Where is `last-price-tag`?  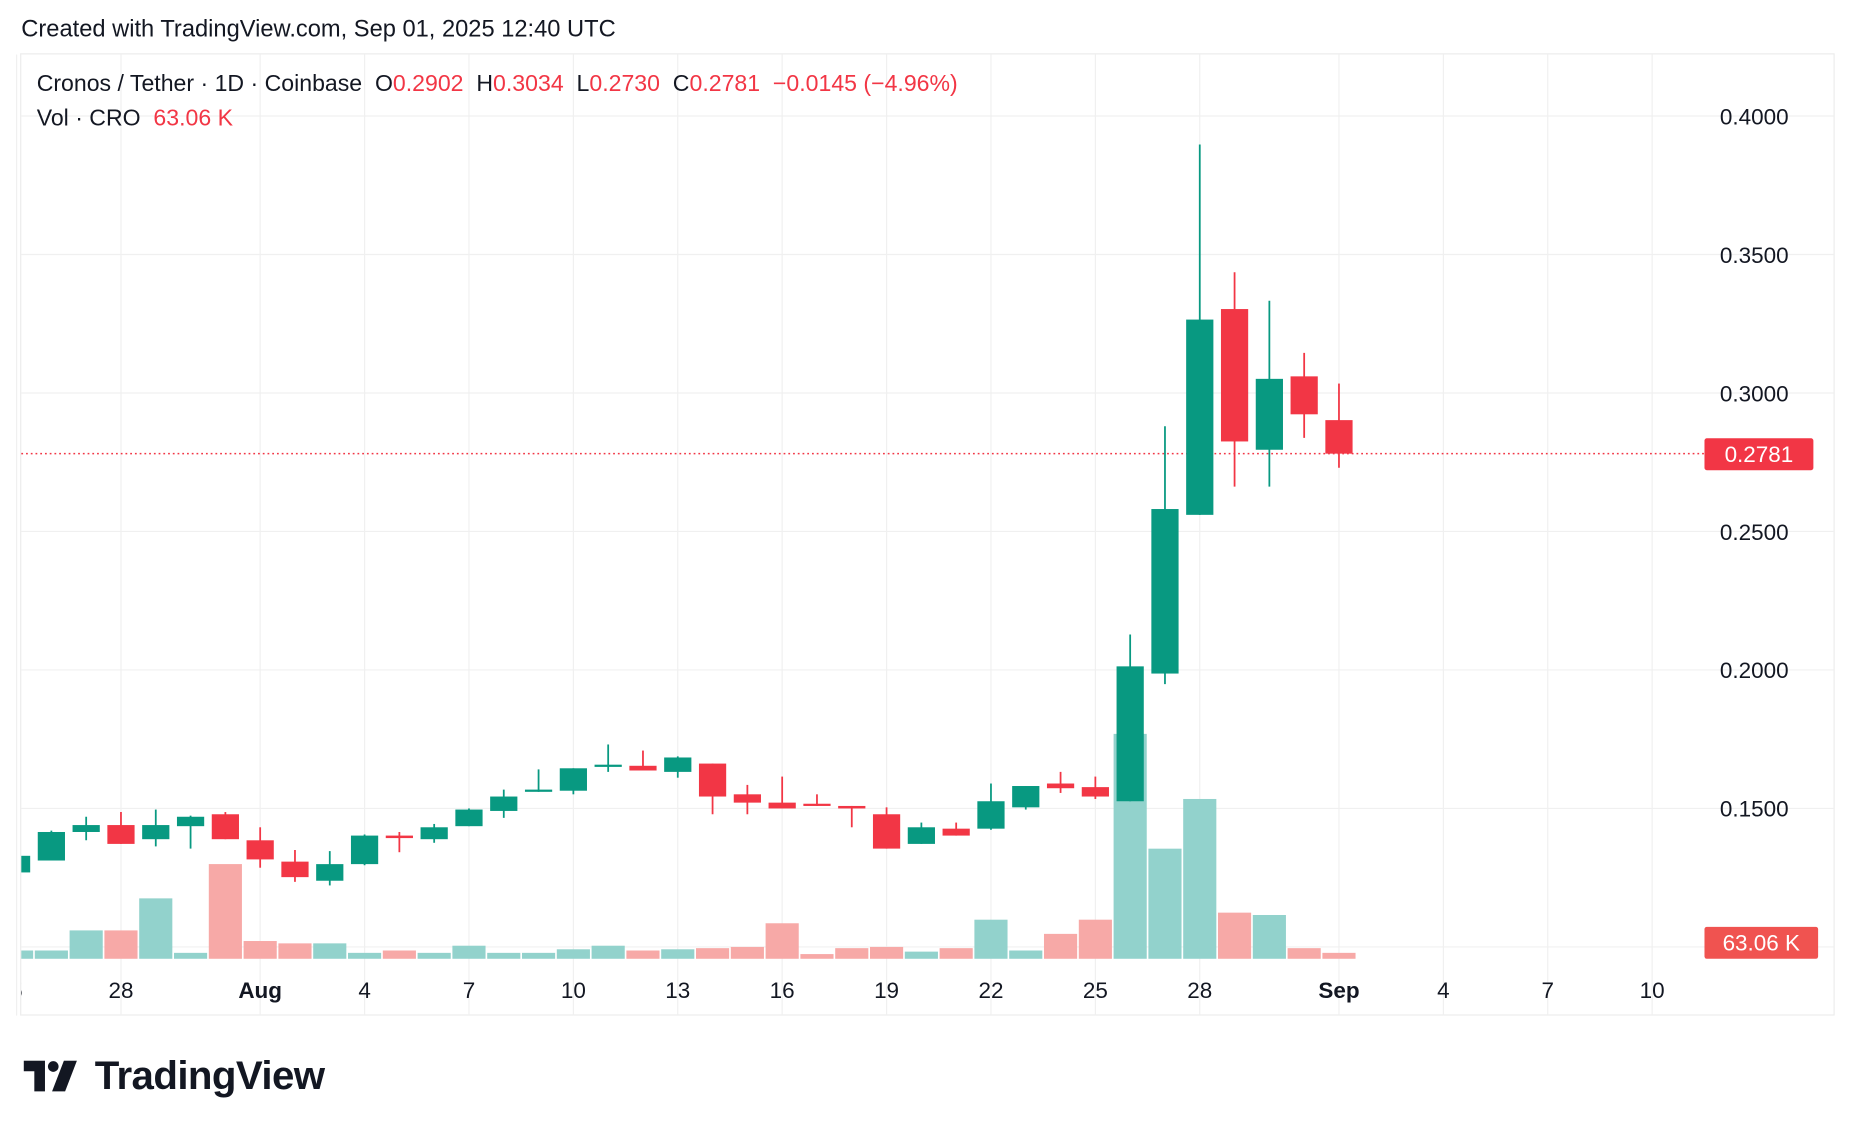
last-price-tag is located at coordinates (1759, 454).